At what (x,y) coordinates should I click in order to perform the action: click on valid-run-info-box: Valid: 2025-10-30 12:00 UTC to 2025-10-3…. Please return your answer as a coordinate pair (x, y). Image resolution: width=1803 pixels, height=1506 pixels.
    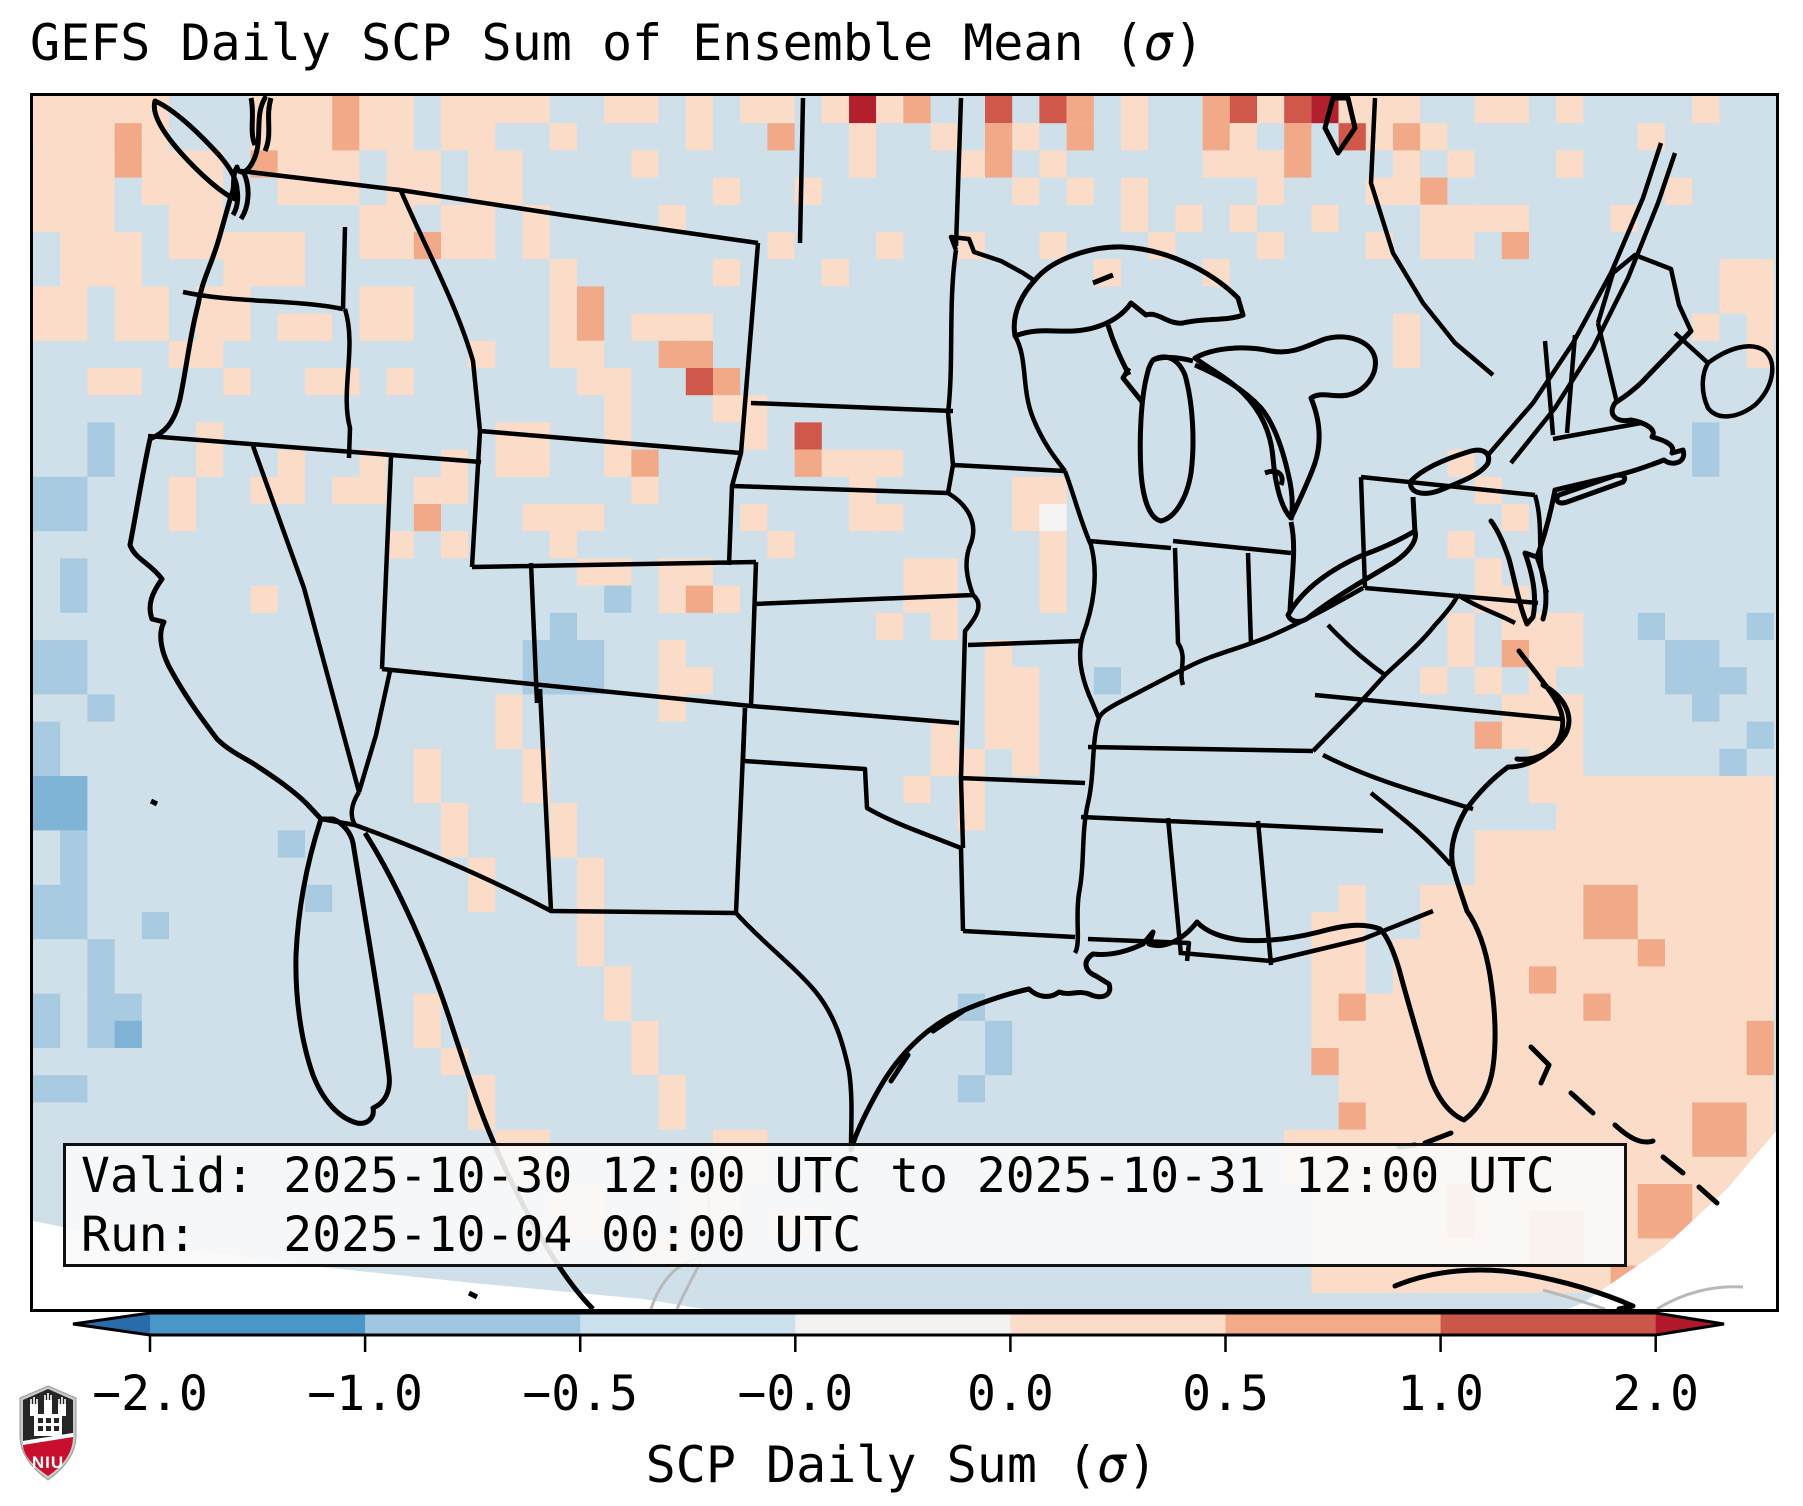
    Looking at the image, I should click on (845, 1205).